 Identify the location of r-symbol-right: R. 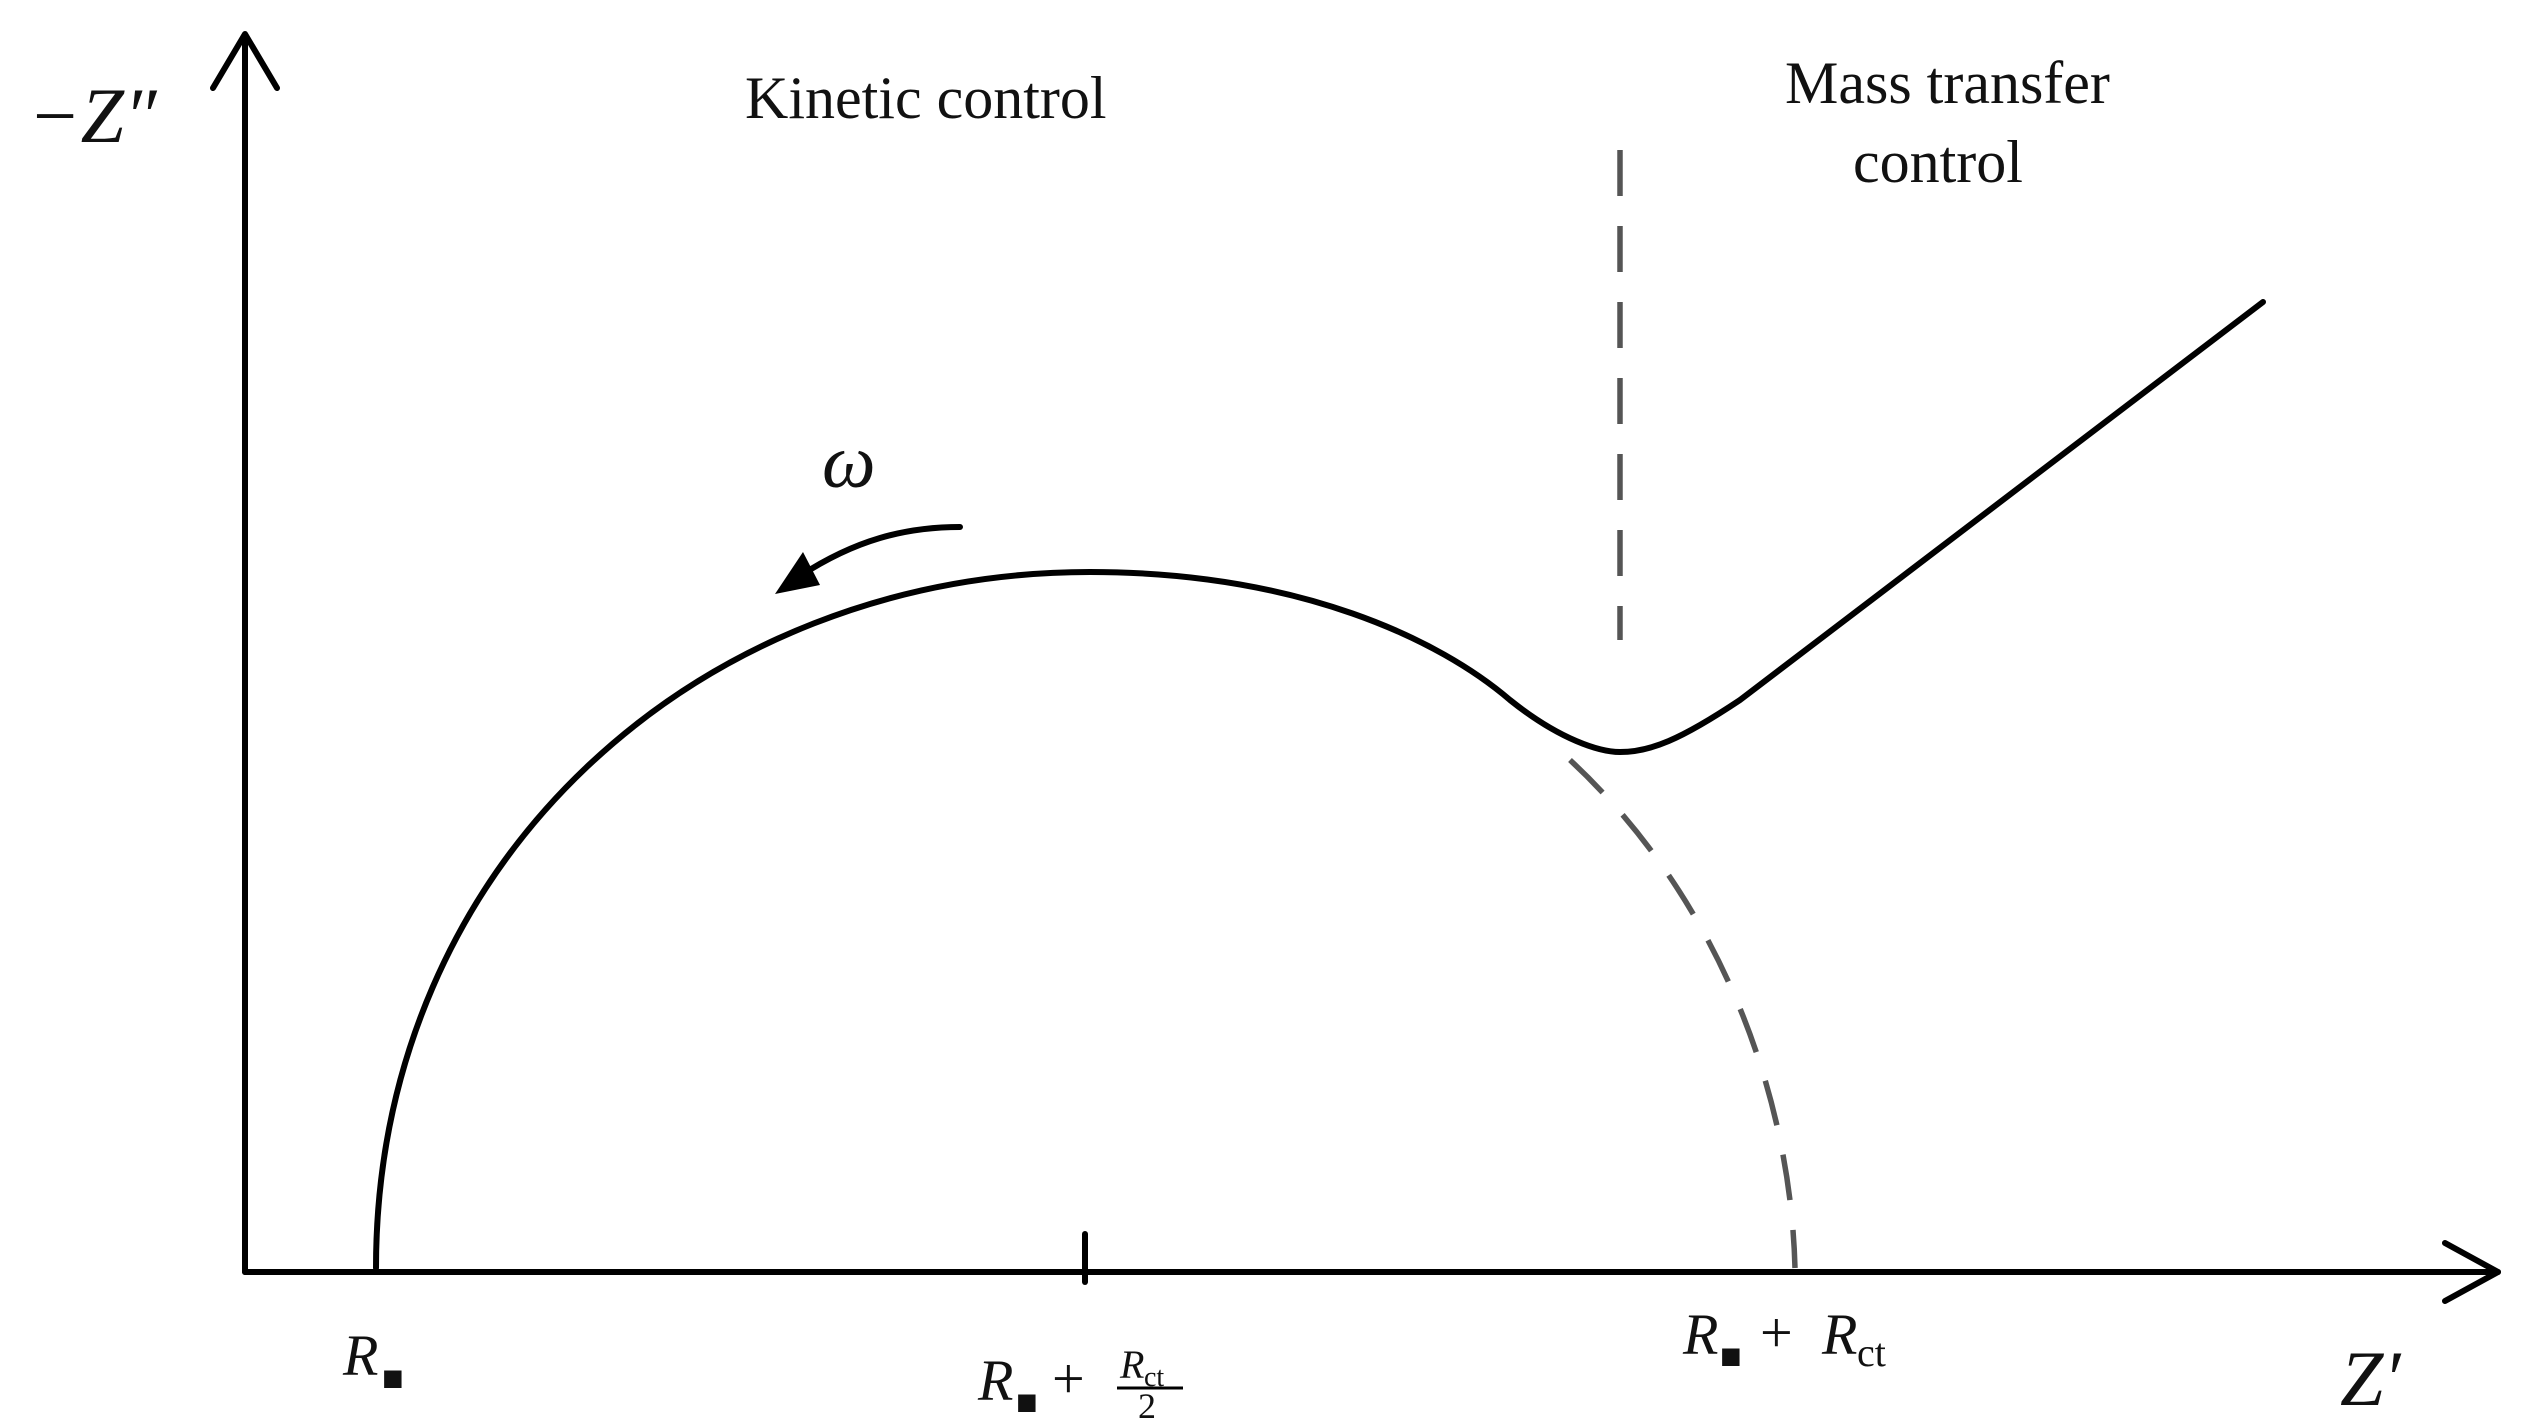
(1700, 1334).